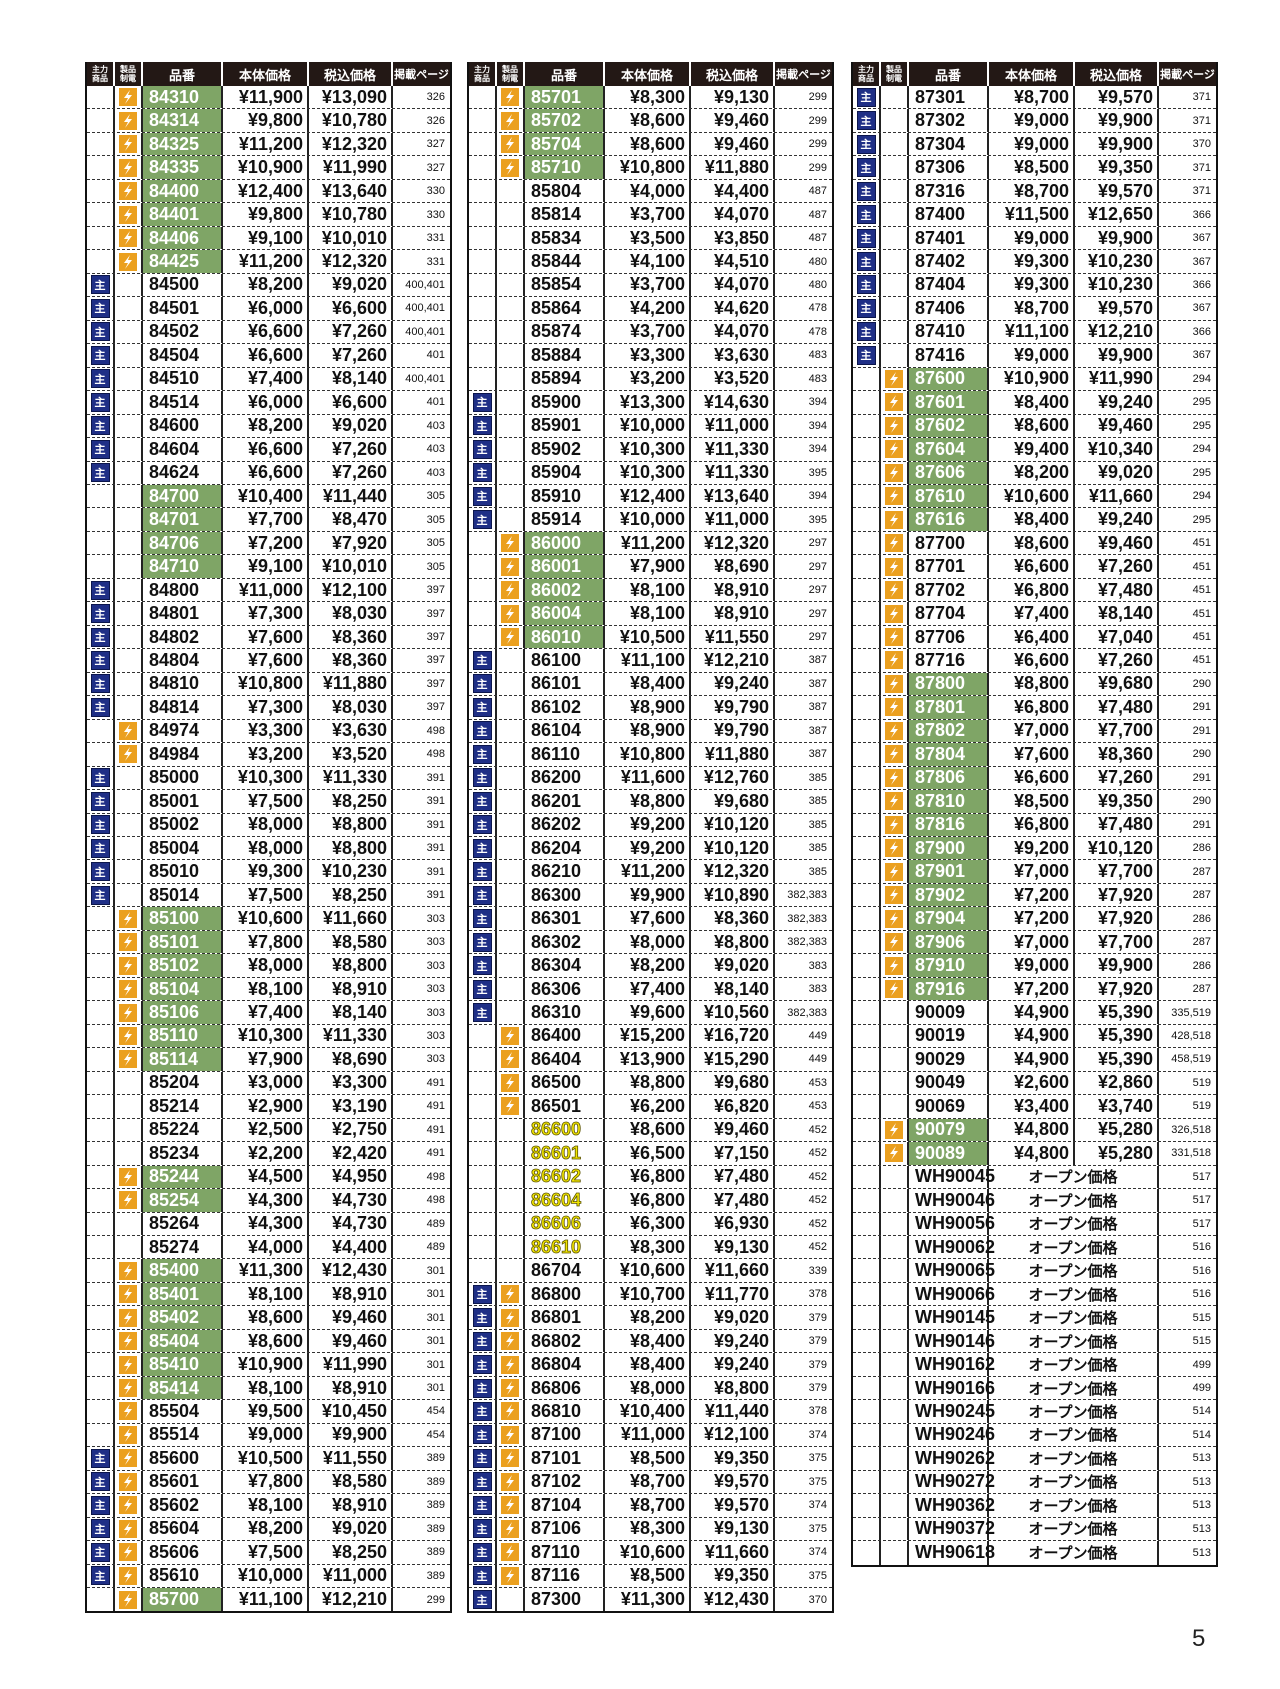  I want to click on table-row: 85834 ¥3,500 ¥3,850 487, so click(650, 238).